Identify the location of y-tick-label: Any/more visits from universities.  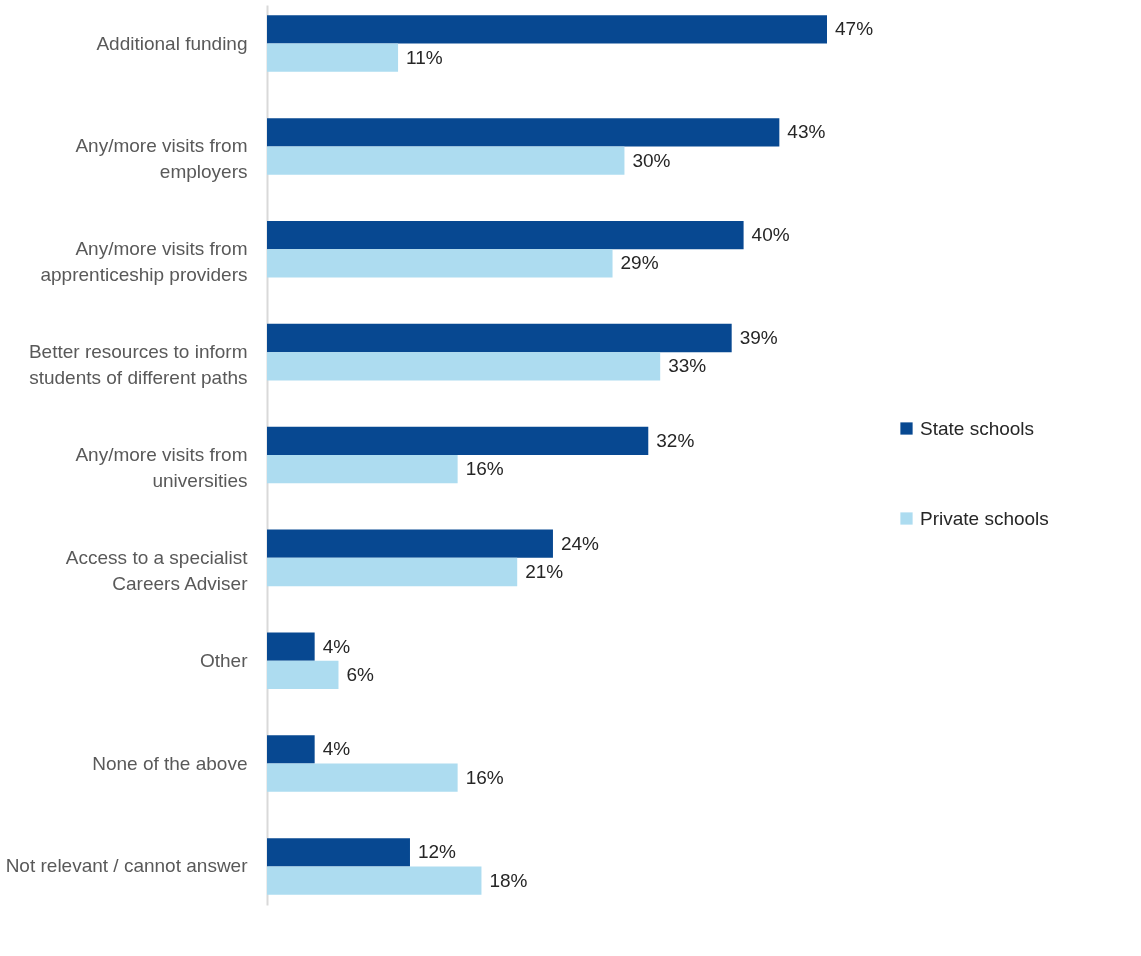
(161, 467).